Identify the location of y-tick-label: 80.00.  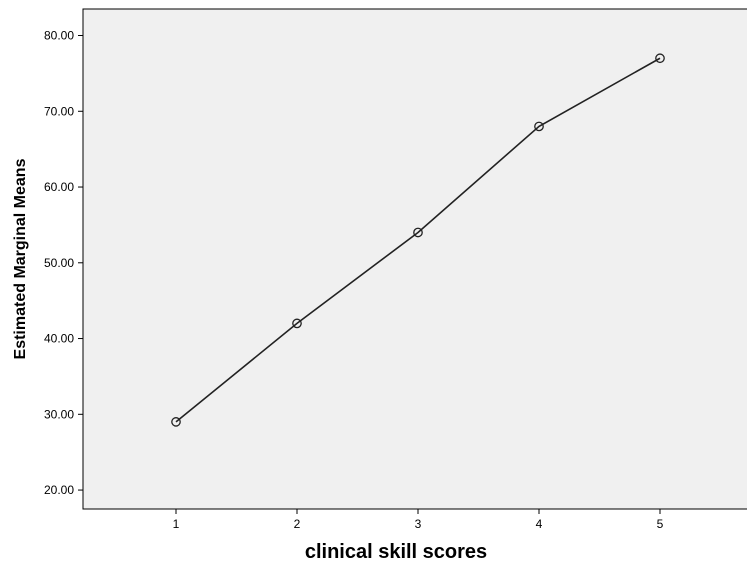
(59, 36).